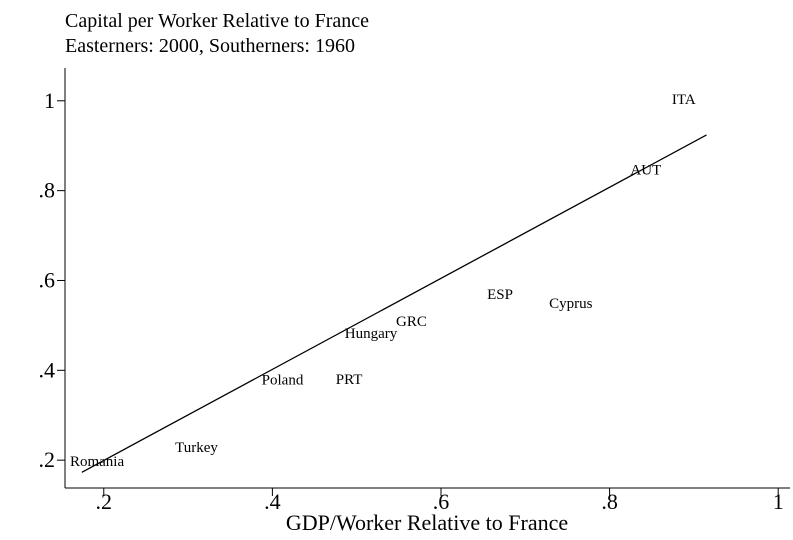  What do you see at coordinates (500, 295) in the screenshot?
I see `point-label: ESP` at bounding box center [500, 295].